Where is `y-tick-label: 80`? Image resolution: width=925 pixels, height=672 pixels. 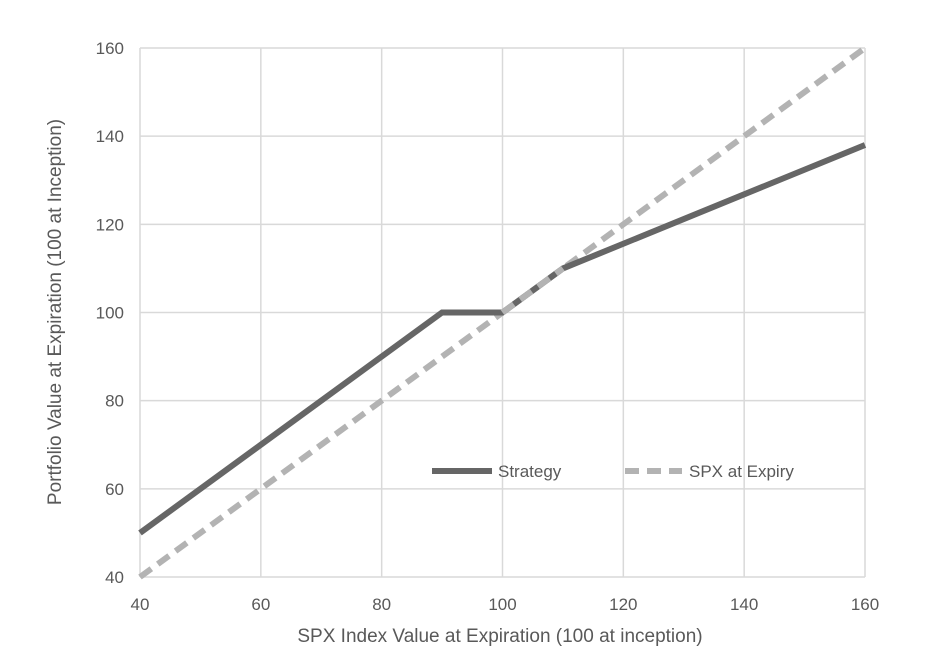
y-tick-label: 80 is located at coordinates (114, 401).